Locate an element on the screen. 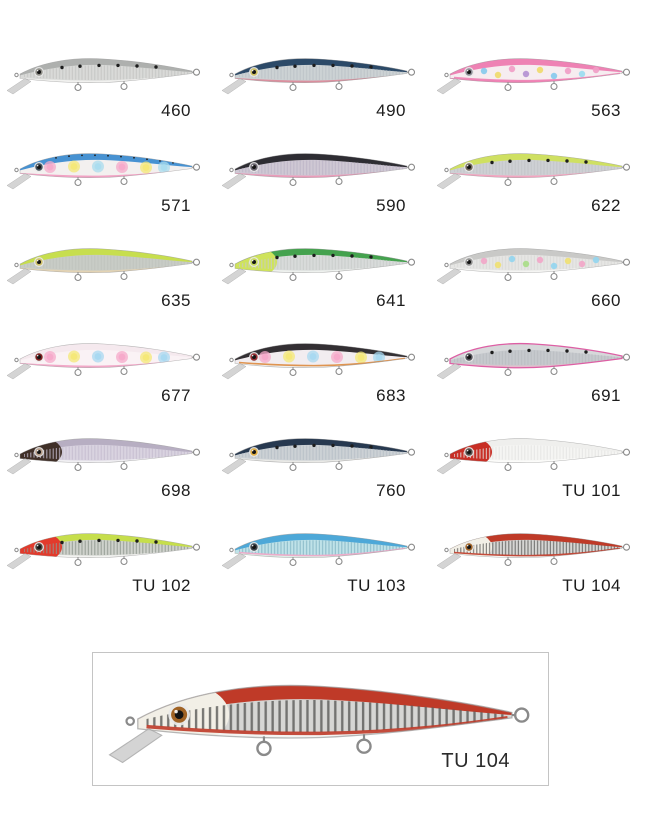  lure-item: 698 is located at coordinates (107, 455).